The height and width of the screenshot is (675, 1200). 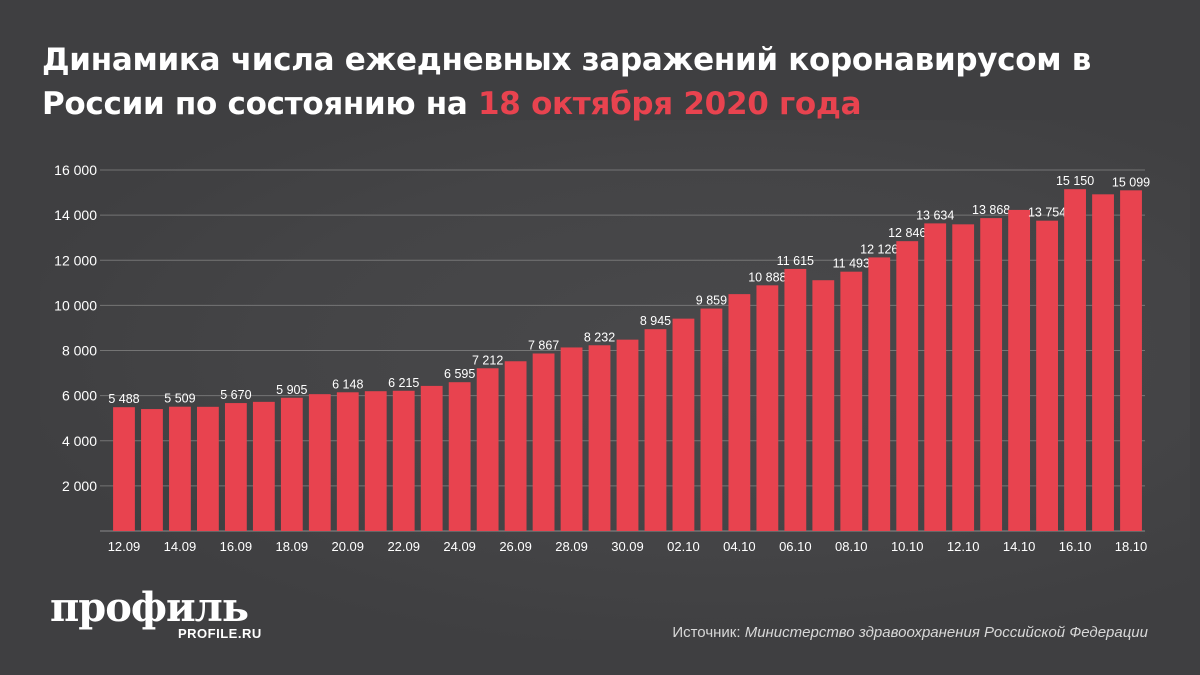 I want to click on x-tick-label: 18.09, so click(x=292, y=546).